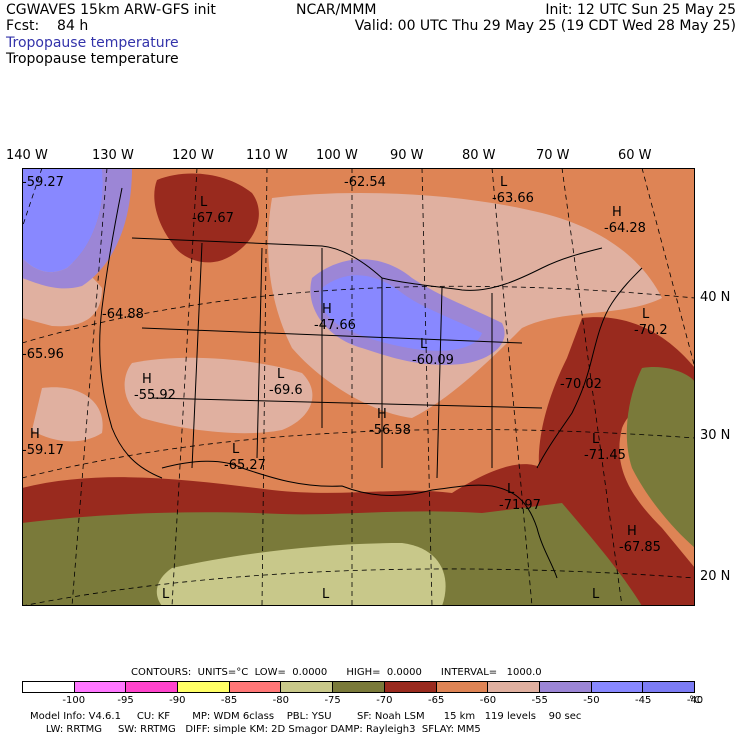 The width and height of the screenshot is (740, 740). What do you see at coordinates (123, 314) in the screenshot?
I see `extremum-value: -64.88` at bounding box center [123, 314].